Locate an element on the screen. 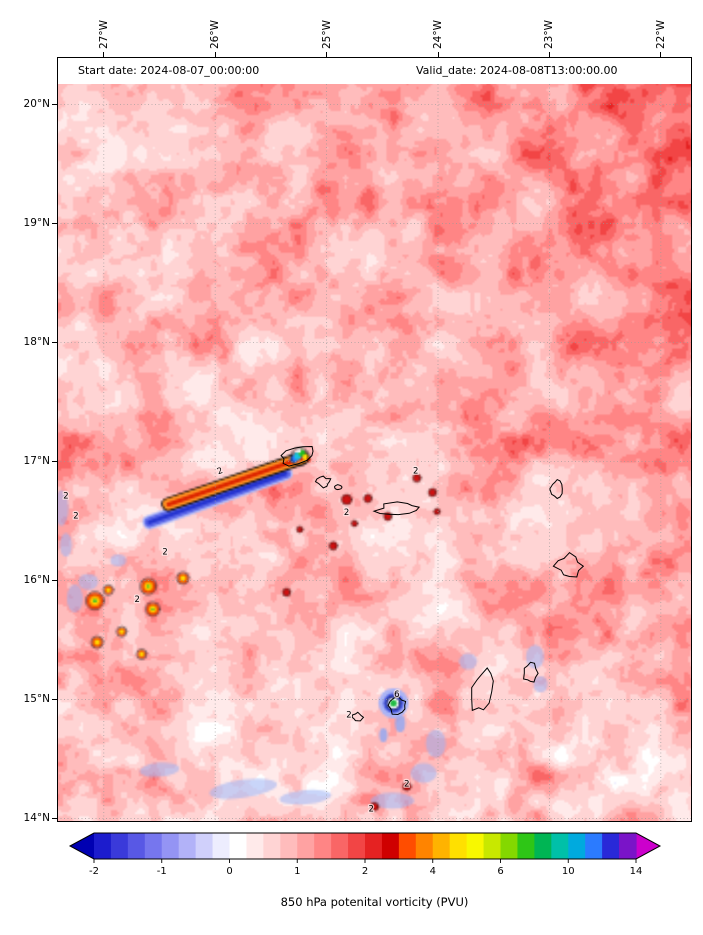 The height and width of the screenshot is (935, 703). x-tick-label: 27°W is located at coordinates (104, 27).